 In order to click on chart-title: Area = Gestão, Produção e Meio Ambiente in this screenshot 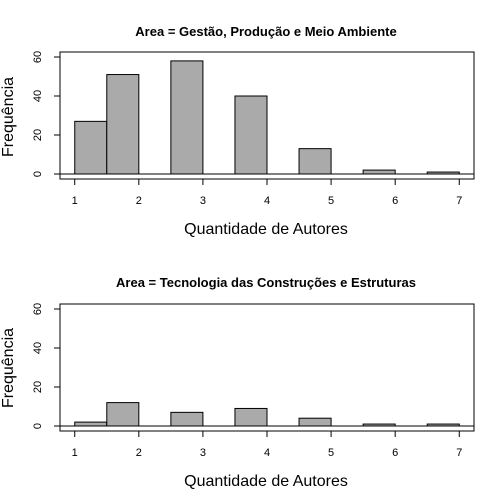, I will do `click(265, 31)`.